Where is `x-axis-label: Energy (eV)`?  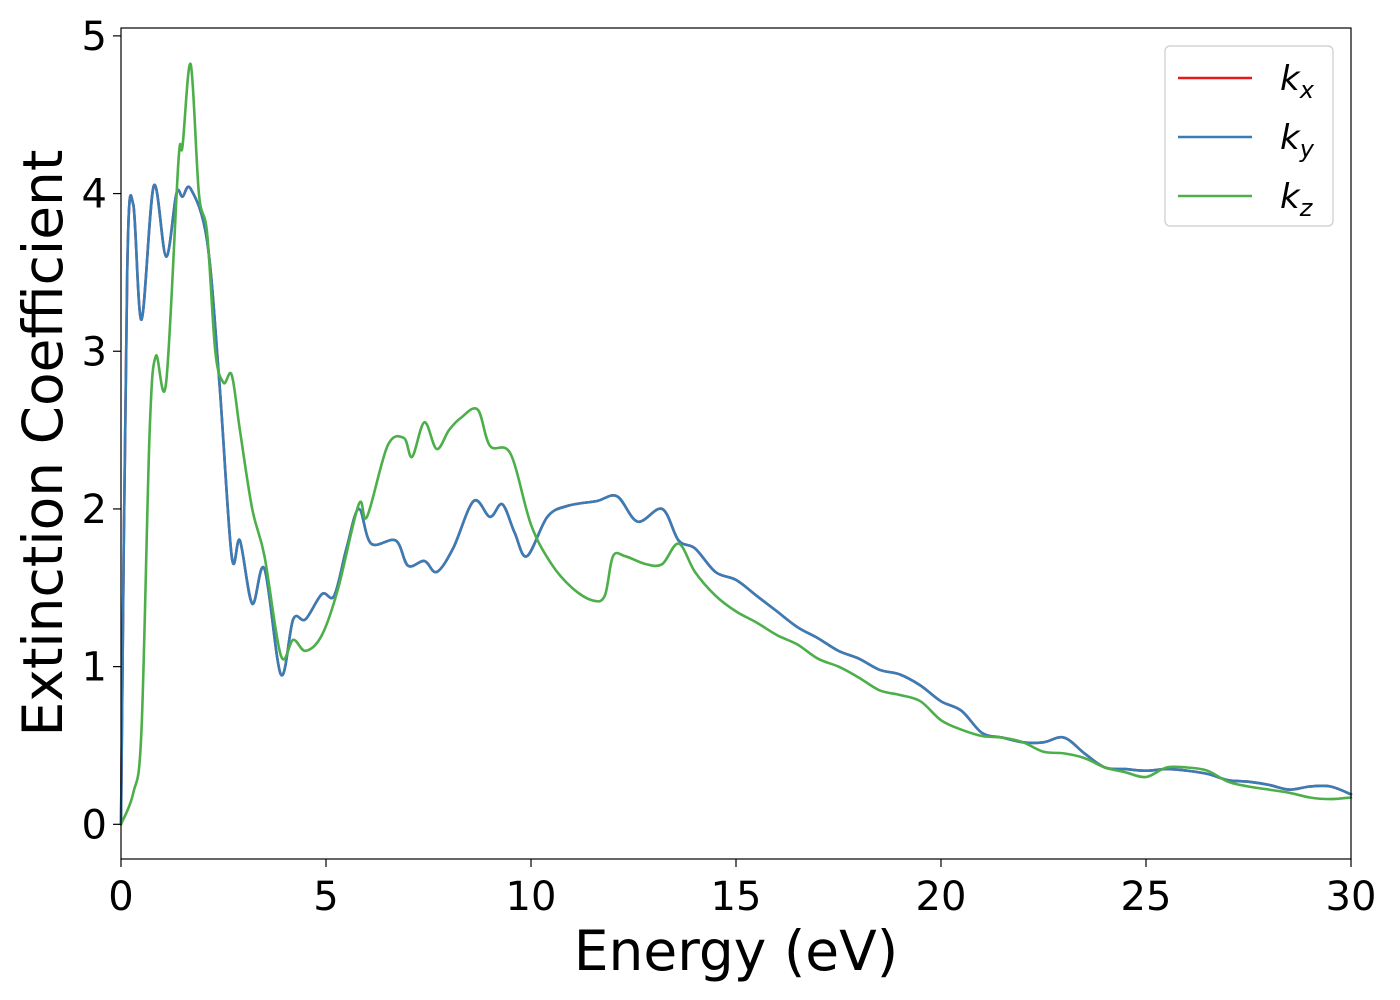
x-axis-label: Energy (eV) is located at coordinates (736, 951).